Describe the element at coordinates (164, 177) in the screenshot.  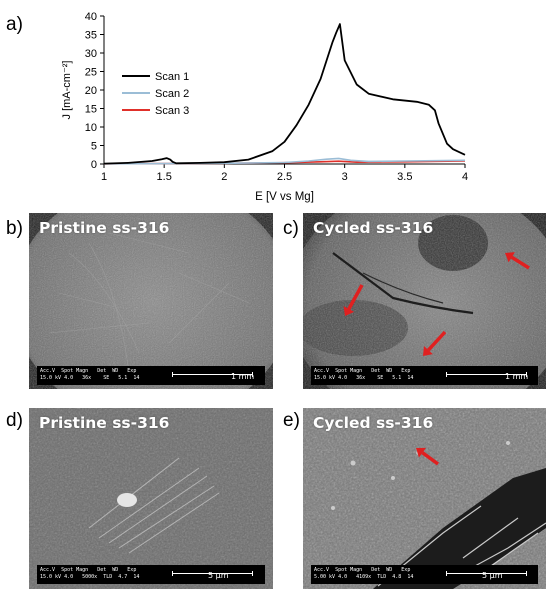
I see `x-tick-label: 1.5` at that location.